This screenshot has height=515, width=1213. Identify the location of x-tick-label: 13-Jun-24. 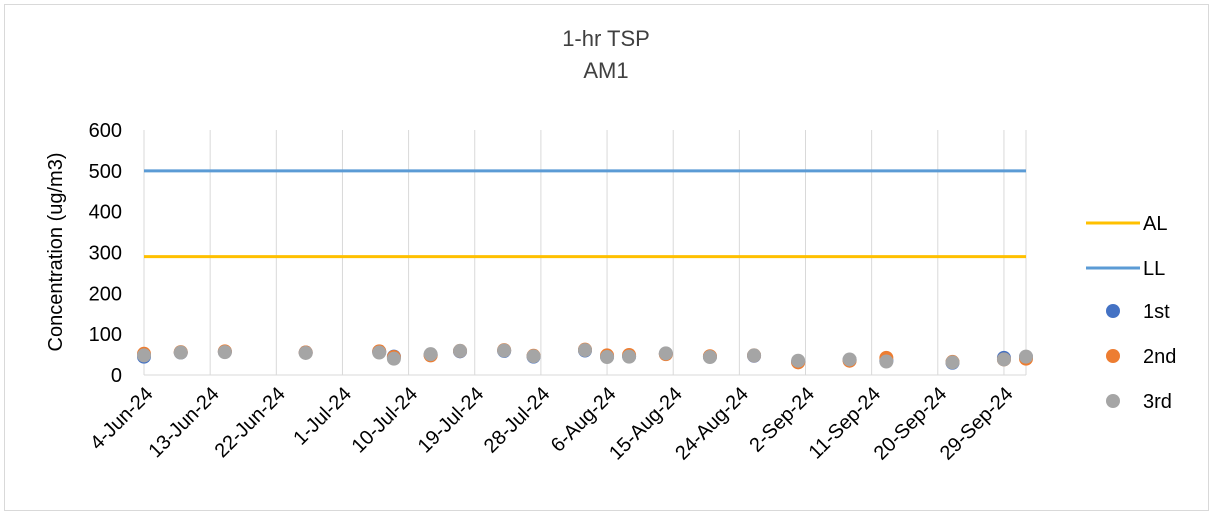
(183, 422).